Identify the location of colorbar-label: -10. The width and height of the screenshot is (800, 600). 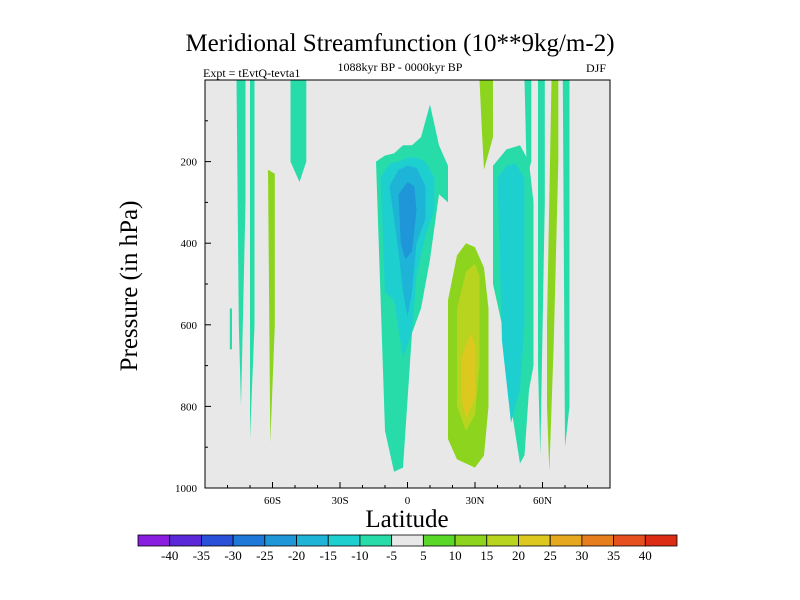
(359, 555).